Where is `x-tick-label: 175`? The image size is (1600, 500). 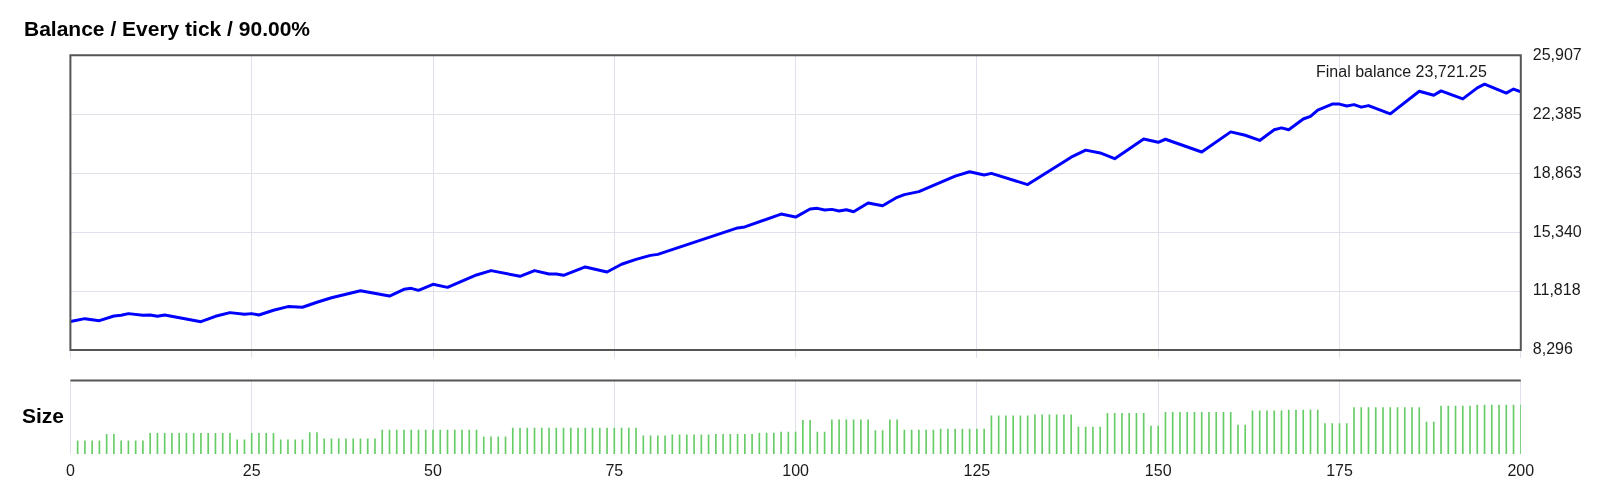 x-tick-label: 175 is located at coordinates (1339, 471).